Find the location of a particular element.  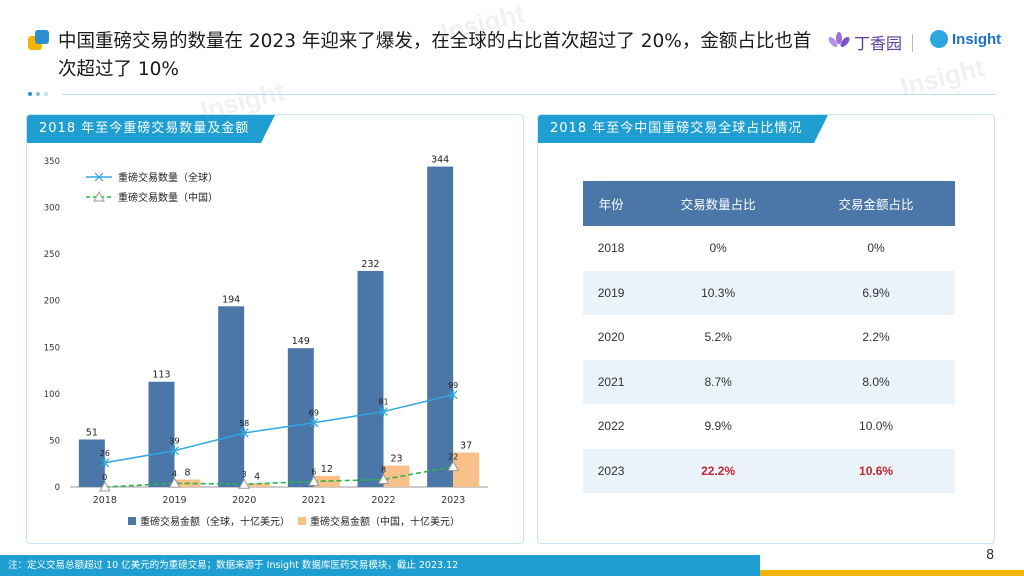

table-row: 2022 9.9% 10.0% is located at coordinates (769, 426).